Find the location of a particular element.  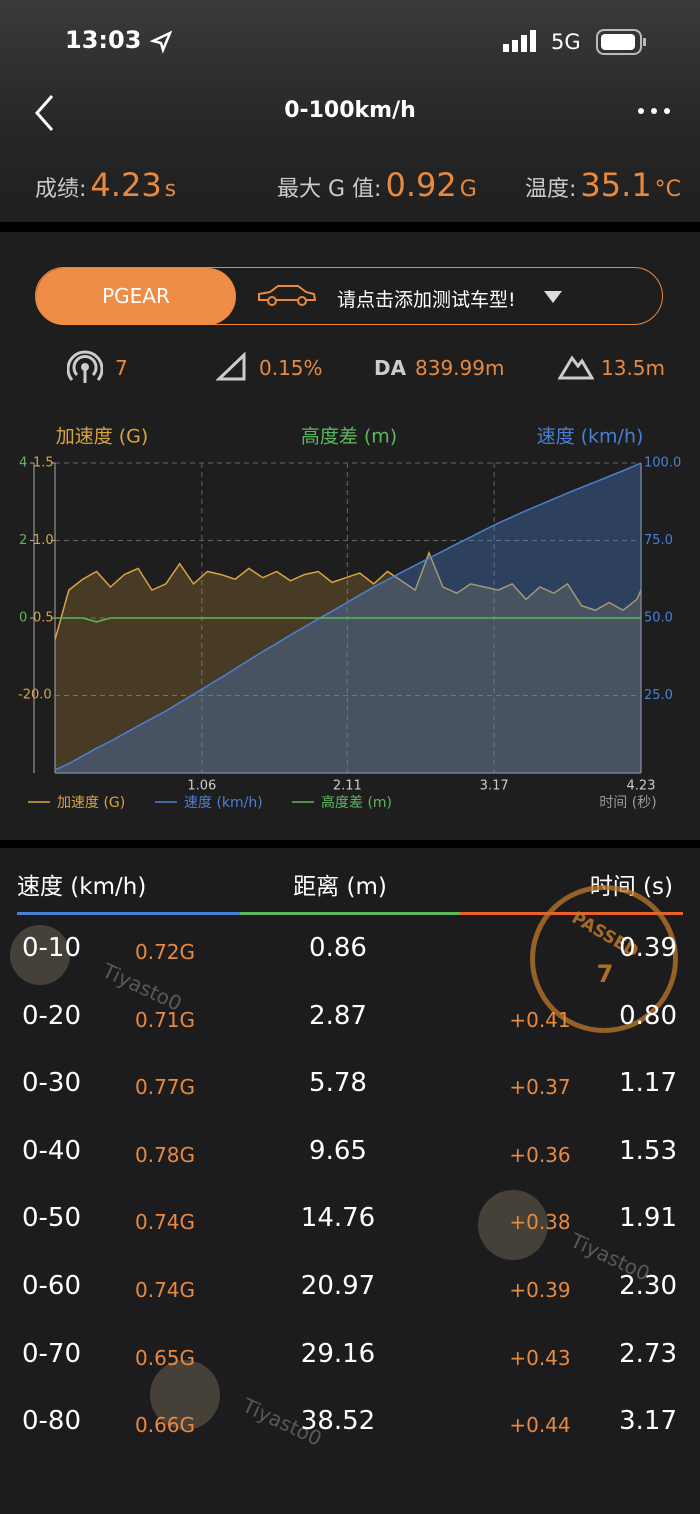

more-button is located at coordinates (654, 111).